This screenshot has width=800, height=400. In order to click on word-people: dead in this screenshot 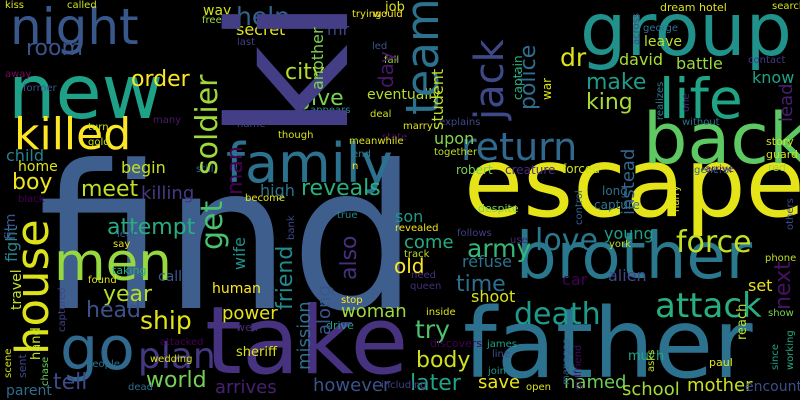, I will do `click(140, 387)`.